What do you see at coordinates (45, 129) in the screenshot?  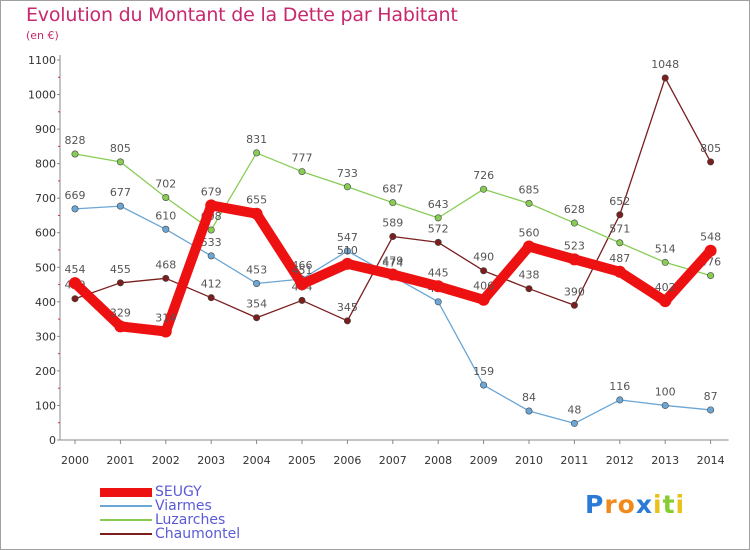 I see `y-tick-label: 900` at bounding box center [45, 129].